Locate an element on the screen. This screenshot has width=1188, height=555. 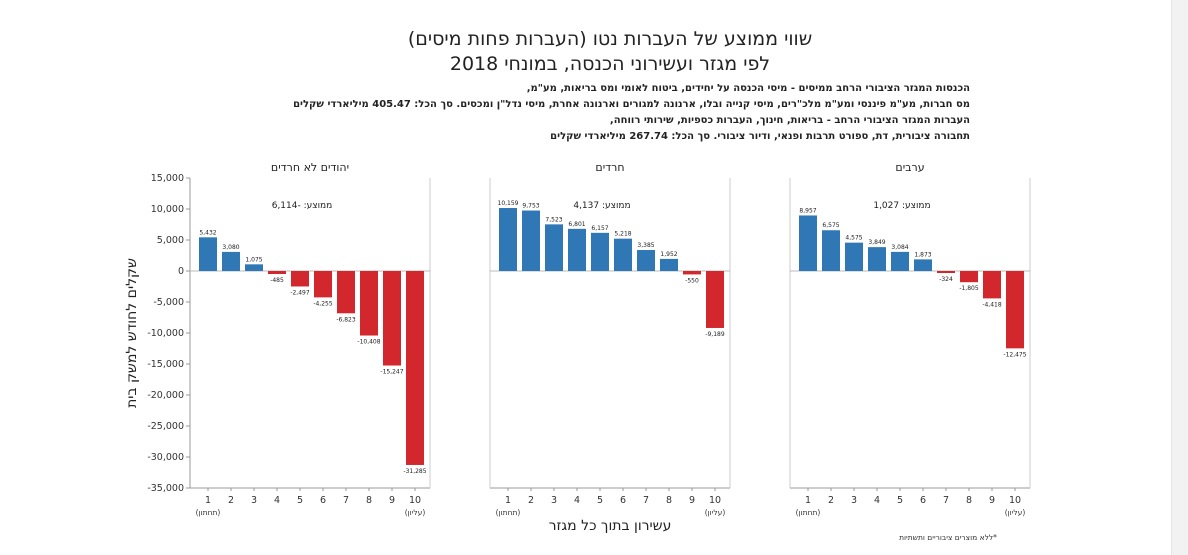
x-tick-label: 10 is located at coordinates (715, 500).